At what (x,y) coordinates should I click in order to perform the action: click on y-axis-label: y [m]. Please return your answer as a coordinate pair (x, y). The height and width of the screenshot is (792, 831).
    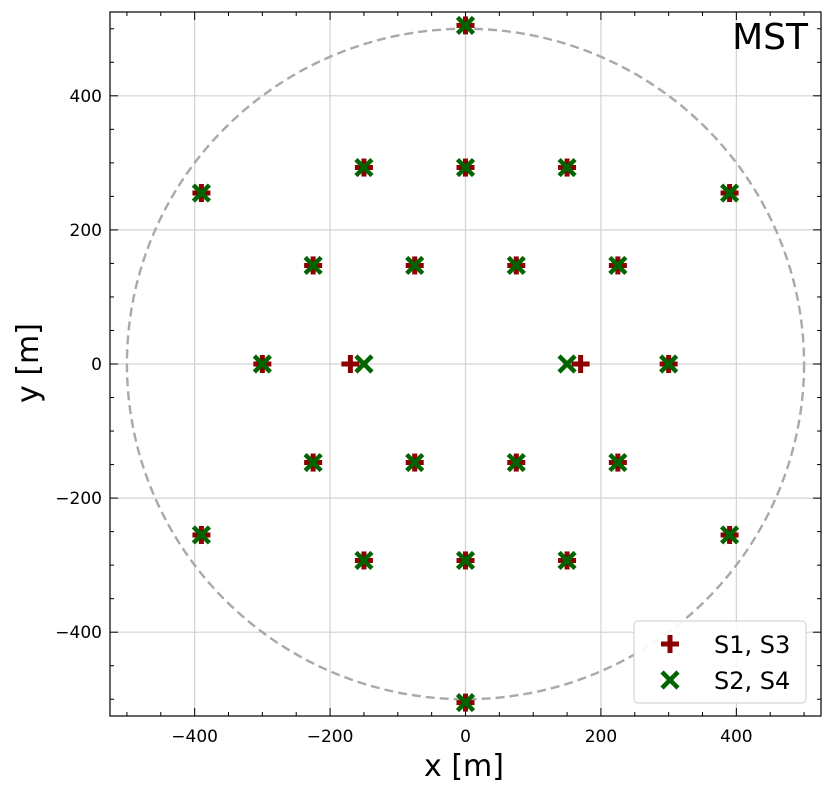
    Looking at the image, I should click on (28, 363).